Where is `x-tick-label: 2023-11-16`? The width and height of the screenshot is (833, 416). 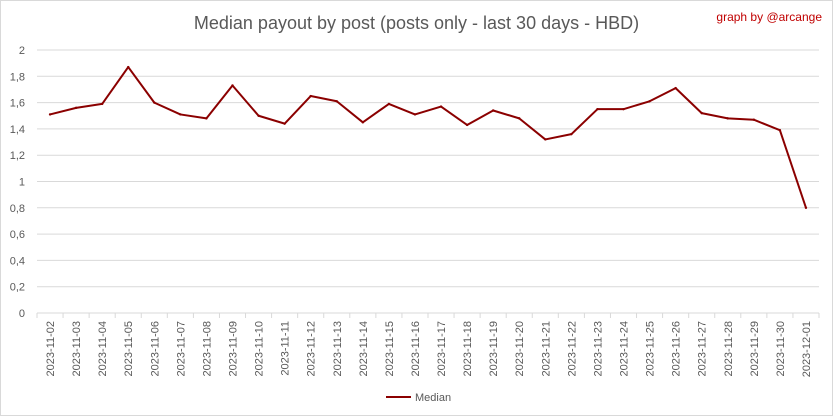
x-tick-label: 2023-11-16 is located at coordinates (416, 348).